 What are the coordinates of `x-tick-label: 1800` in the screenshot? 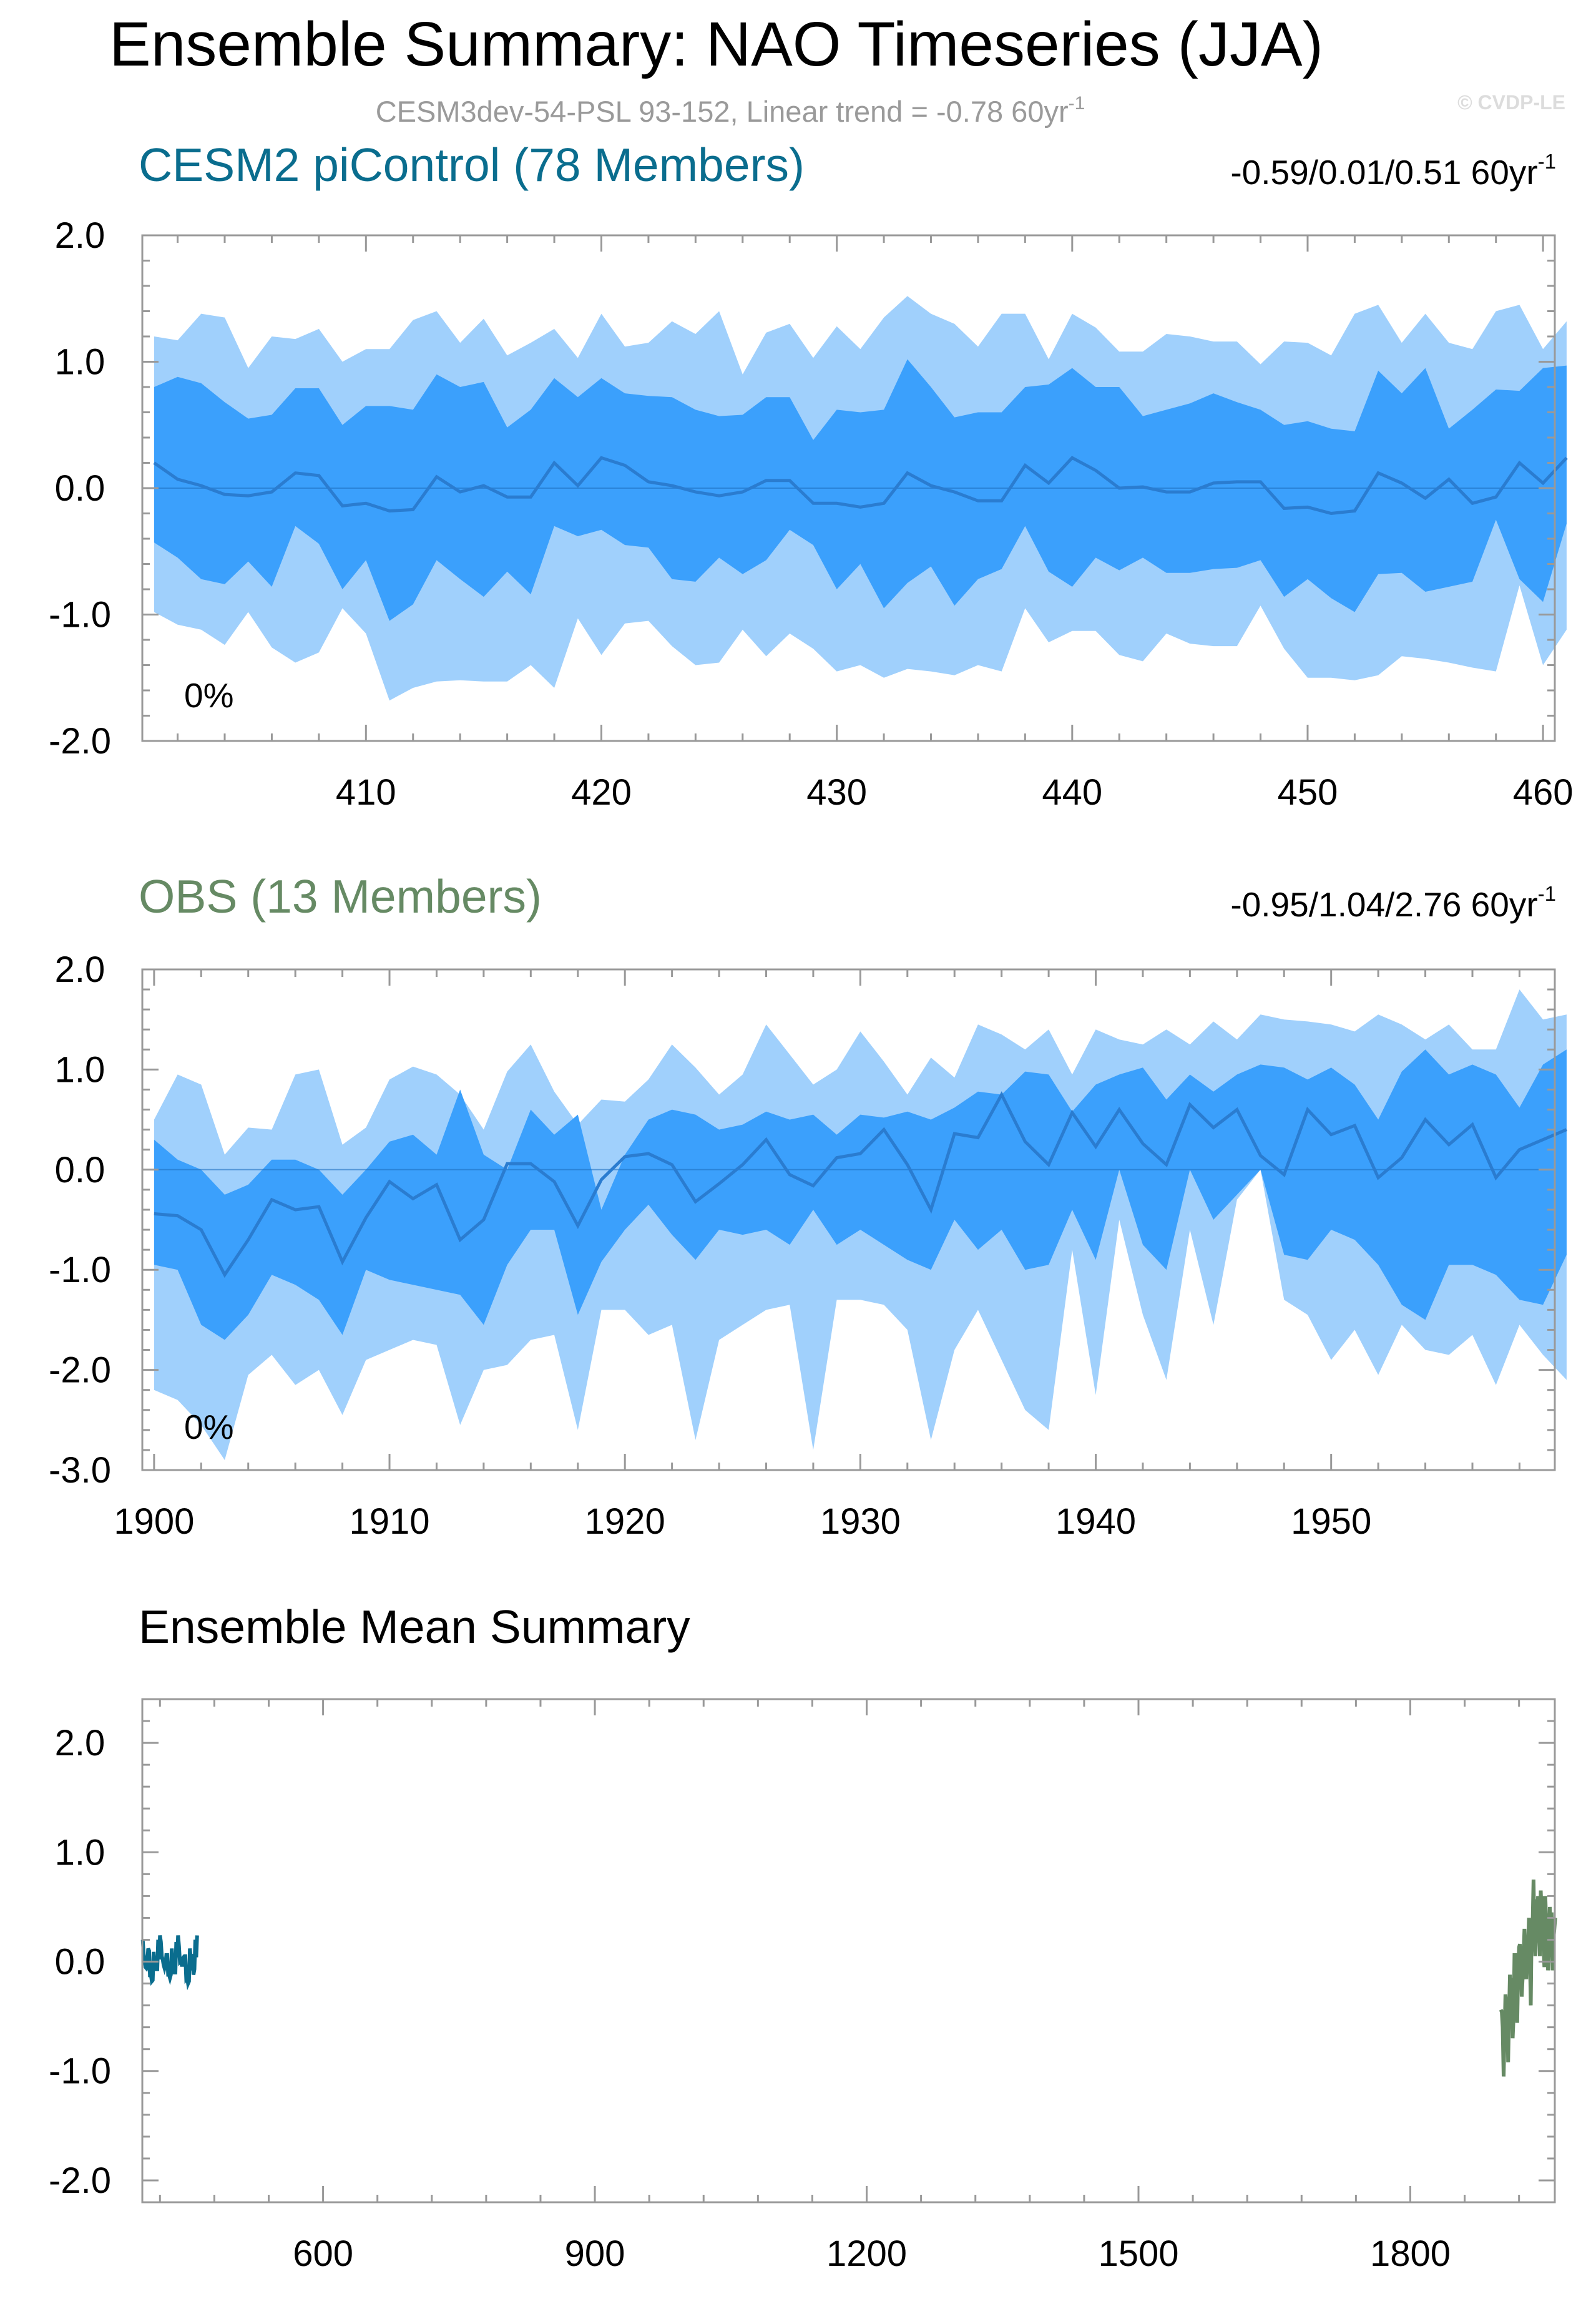 It's located at (1411, 2253).